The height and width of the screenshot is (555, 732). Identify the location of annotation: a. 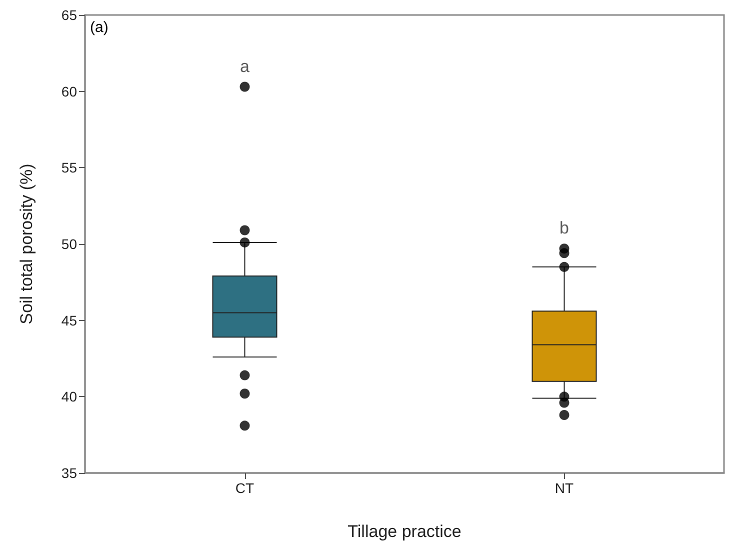
(245, 66).